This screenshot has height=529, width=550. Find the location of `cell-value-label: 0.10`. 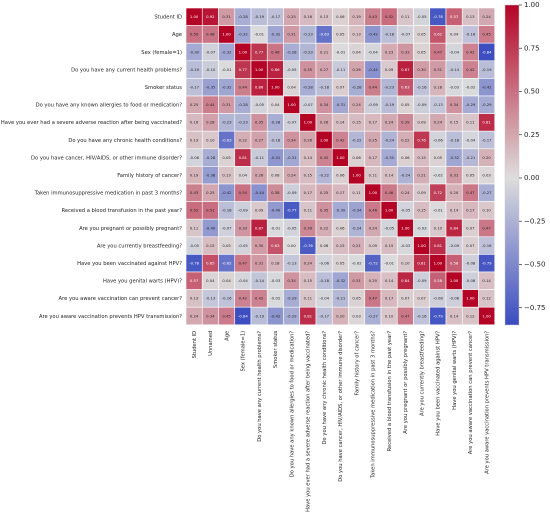

cell-value-label: 0.10 is located at coordinates (438, 227).